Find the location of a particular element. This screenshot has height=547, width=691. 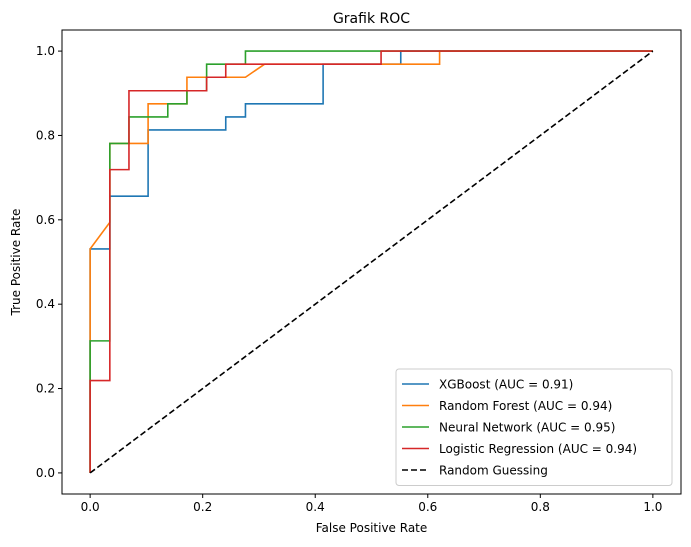

y-tick-label: 0.2 is located at coordinates (45, 389).